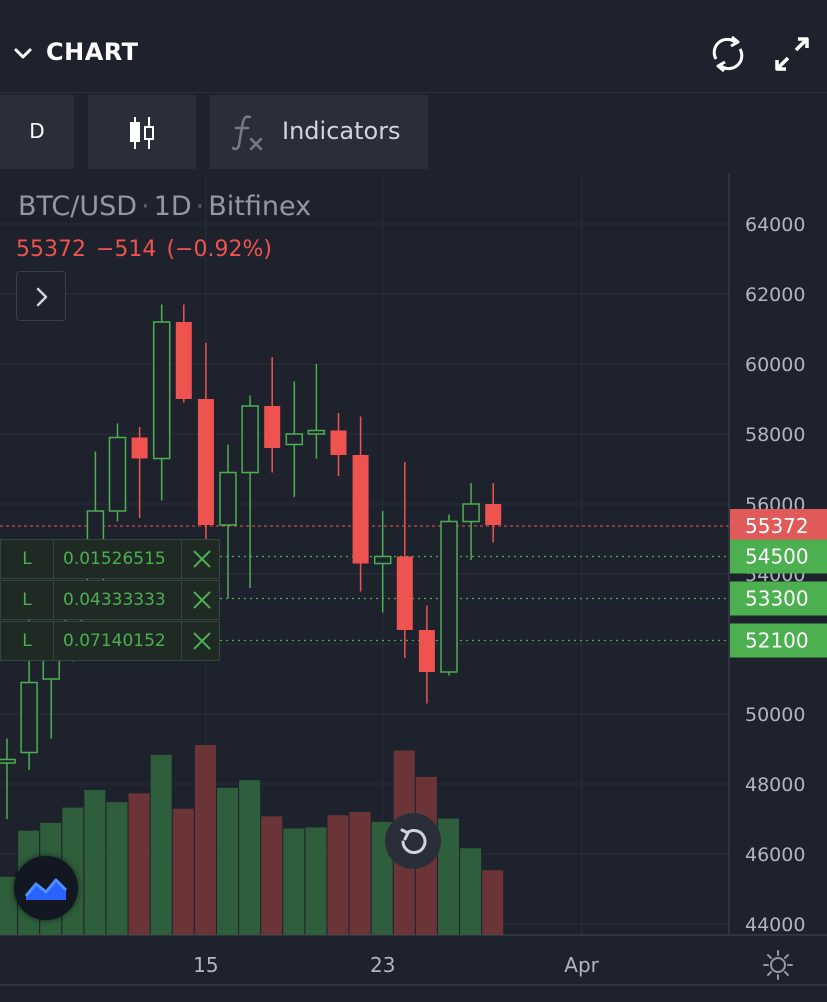 The width and height of the screenshot is (827, 1002). I want to click on price-tick-label: 48000, so click(775, 785).